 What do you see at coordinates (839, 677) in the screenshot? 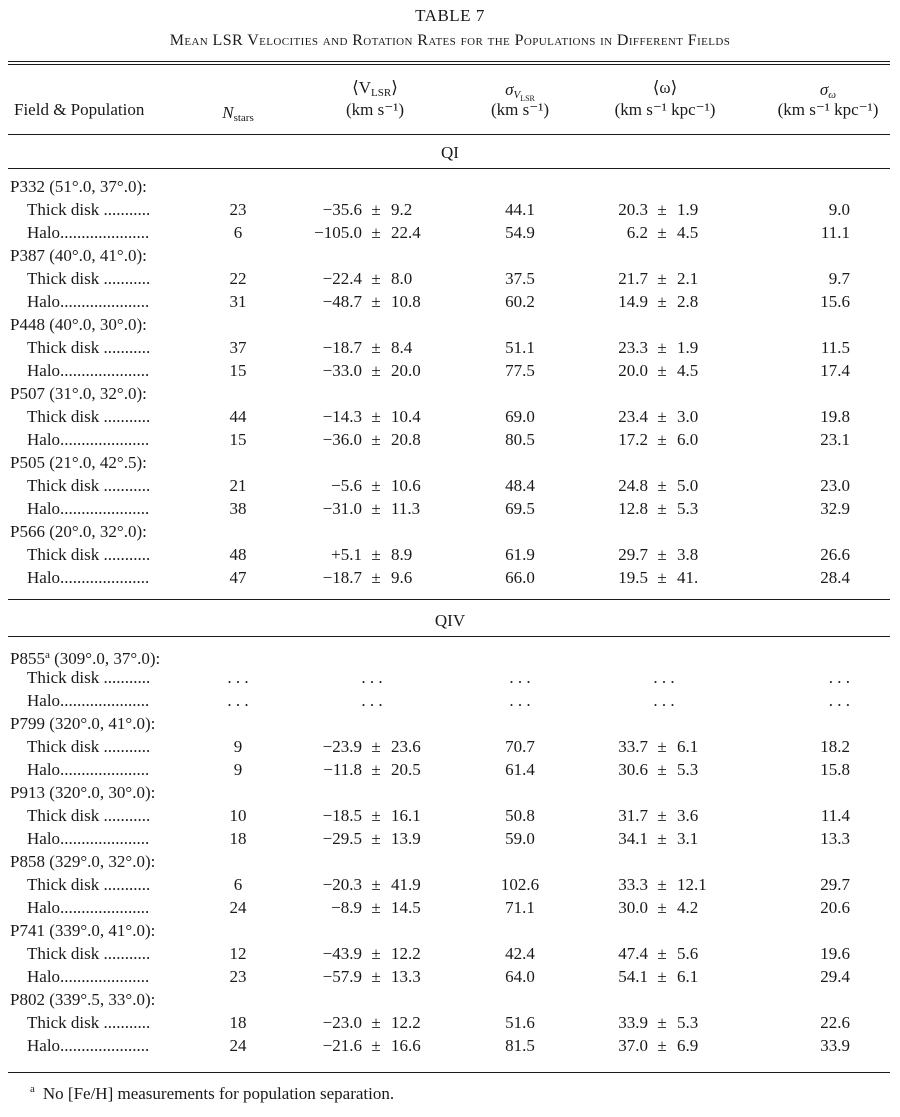
I see `sigma-omega-value: . . .` at bounding box center [839, 677].